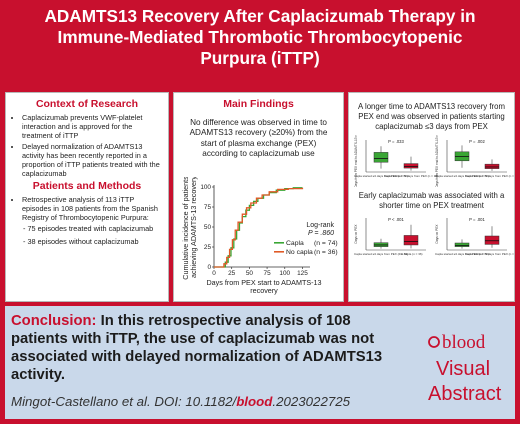  Describe the element at coordinates (268, 273) in the screenshot. I see `x-tick-label: 75` at that location.